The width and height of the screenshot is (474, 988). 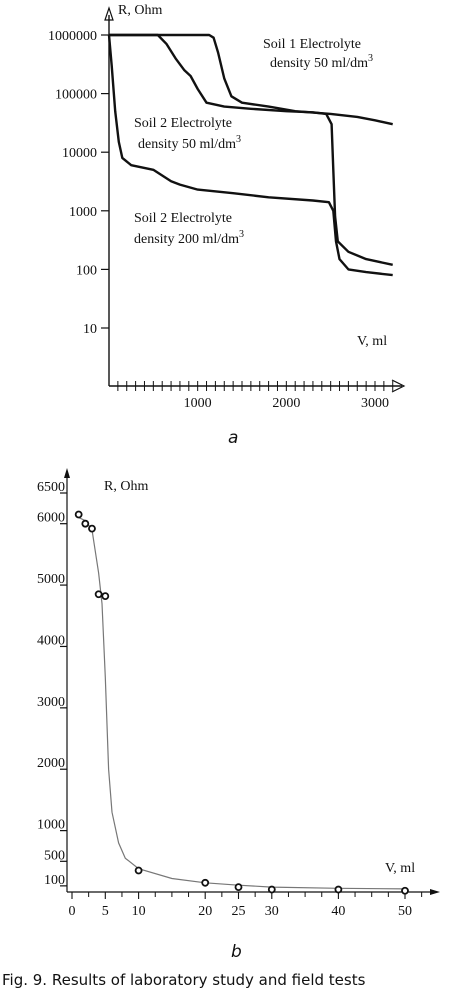 What do you see at coordinates (205, 911) in the screenshot?
I see `x-tick-label-b: 20` at bounding box center [205, 911].